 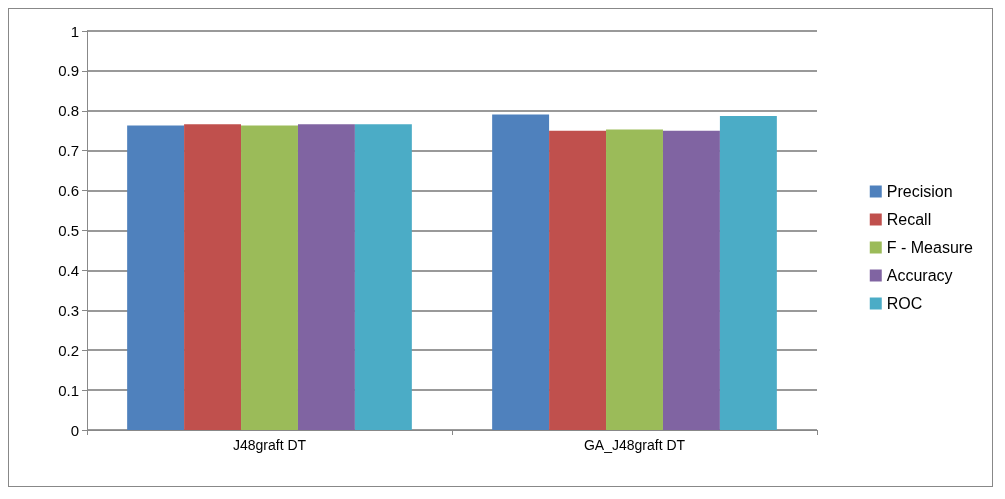 I want to click on x-tick-label: J48graft DT, so click(x=269, y=445).